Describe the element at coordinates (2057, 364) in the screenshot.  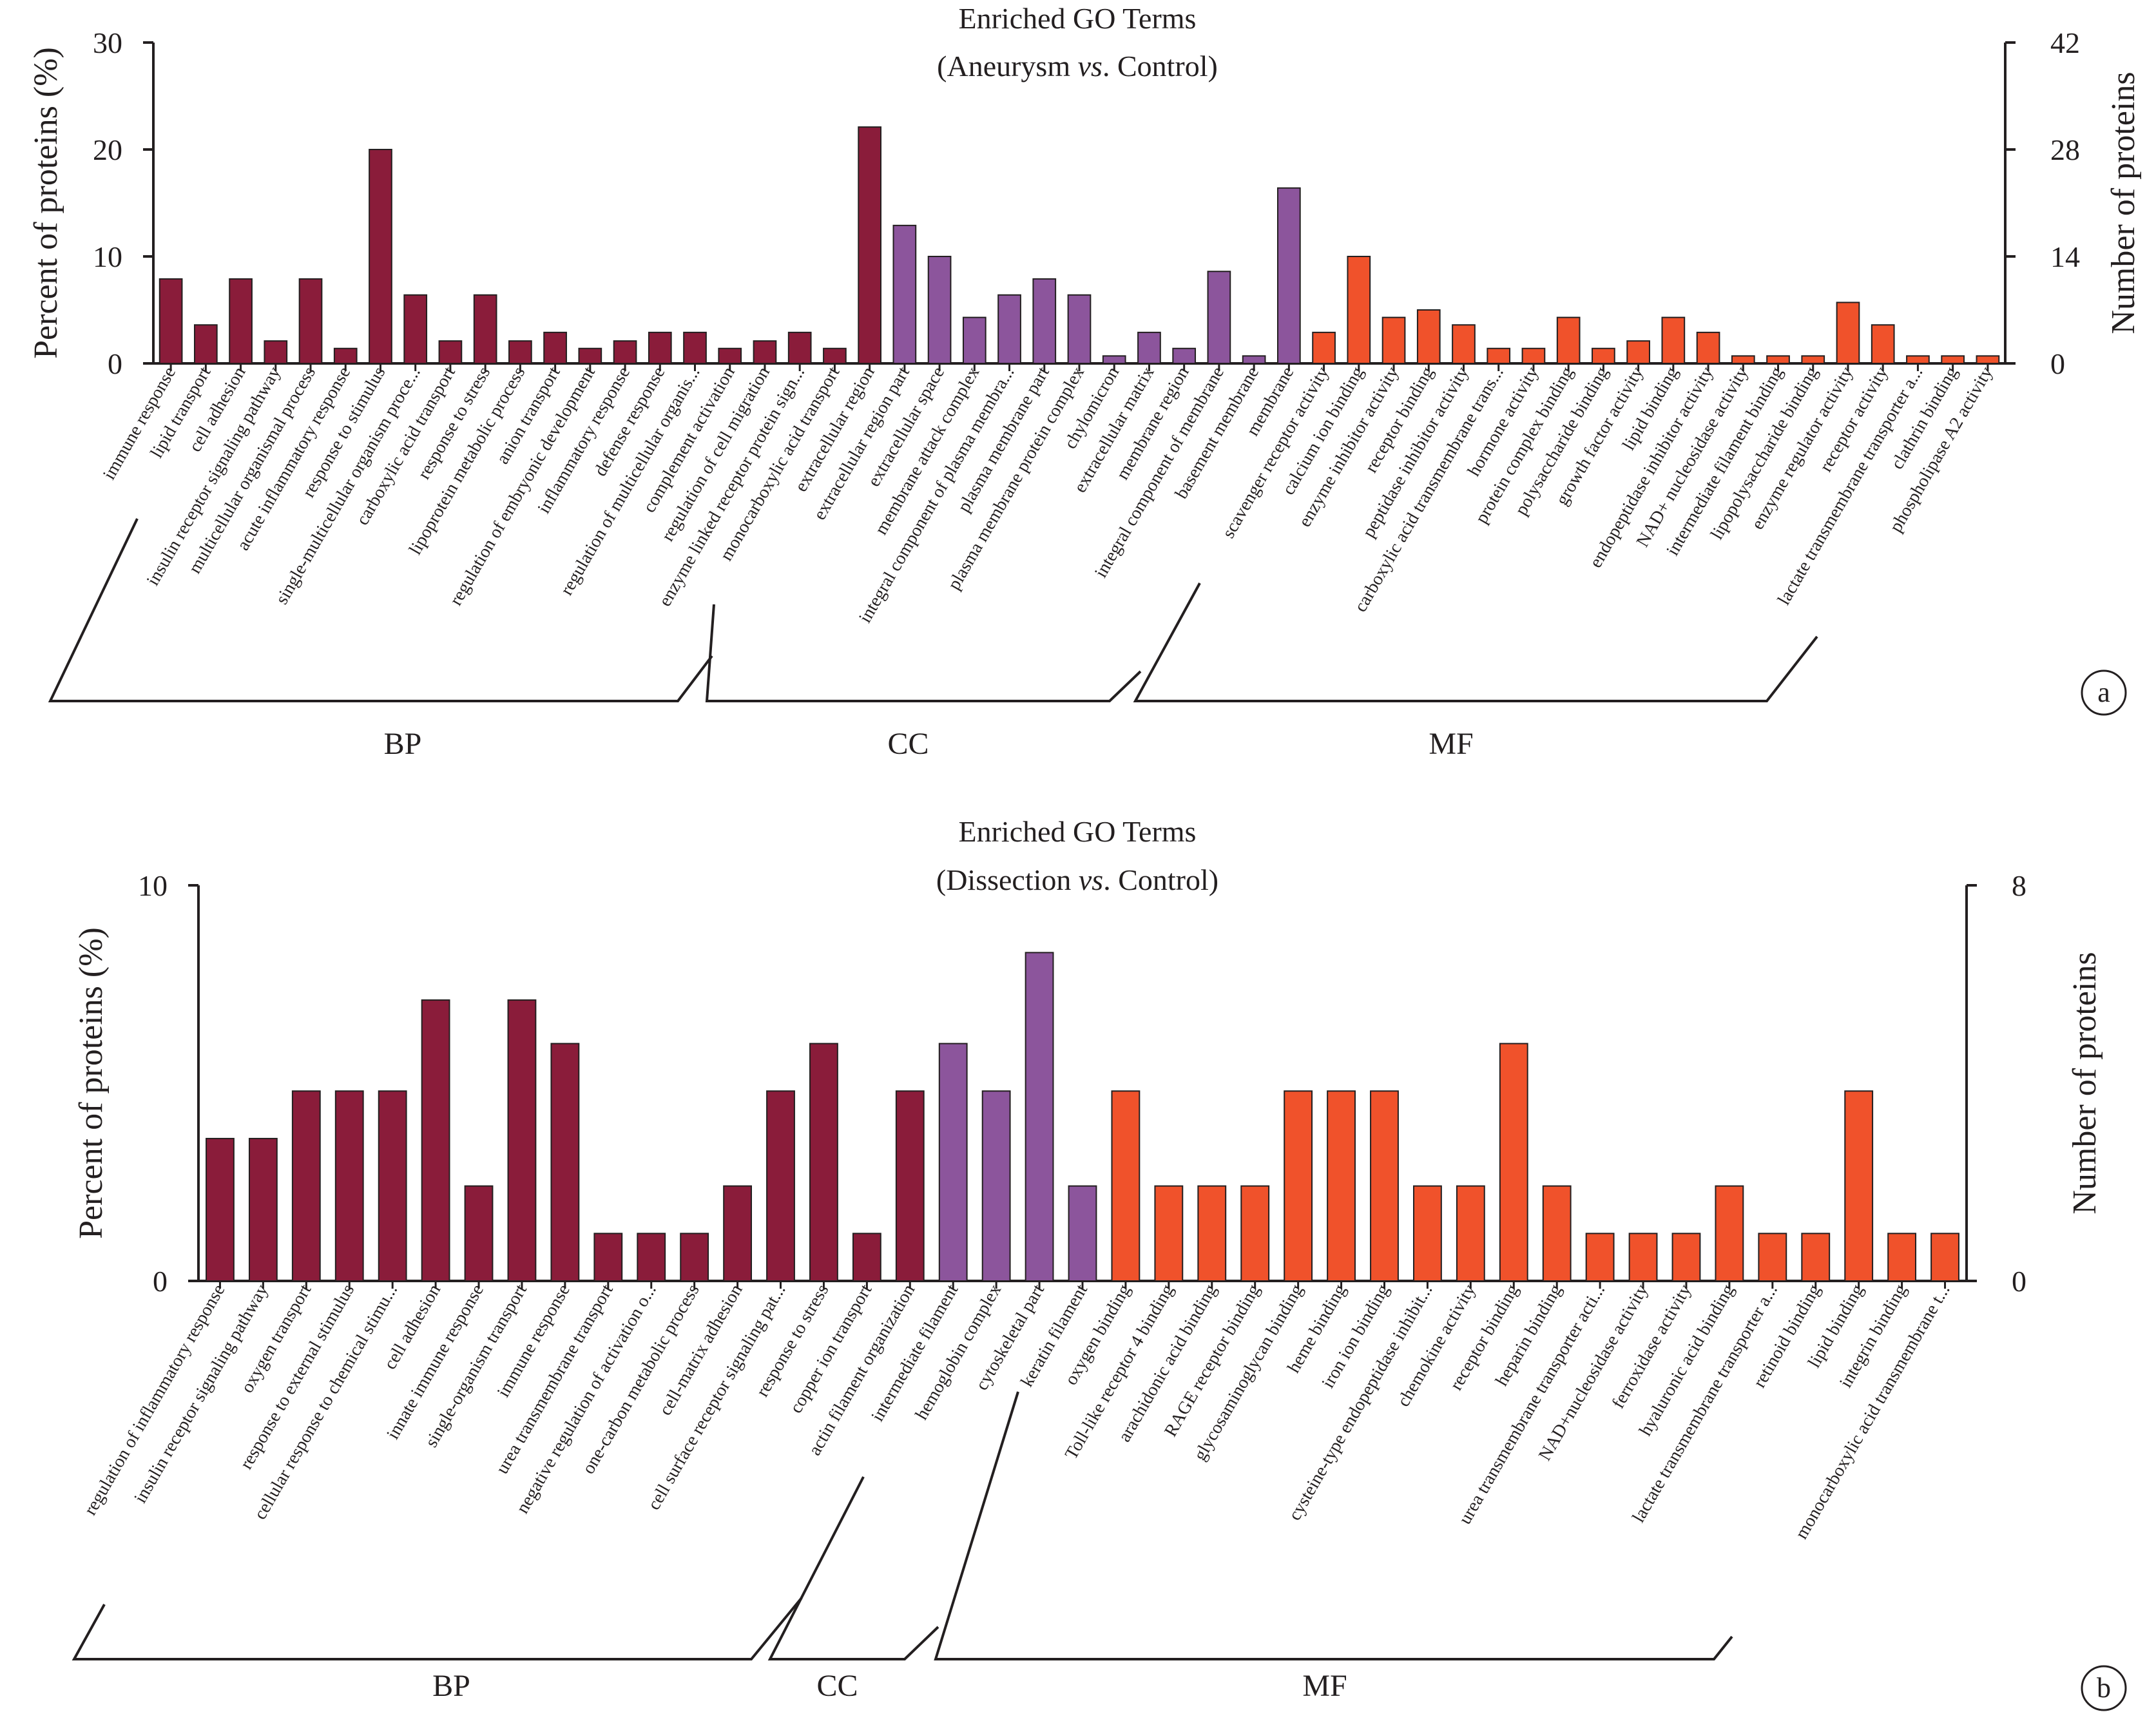
I see `y-tick-label-right: 0` at that location.